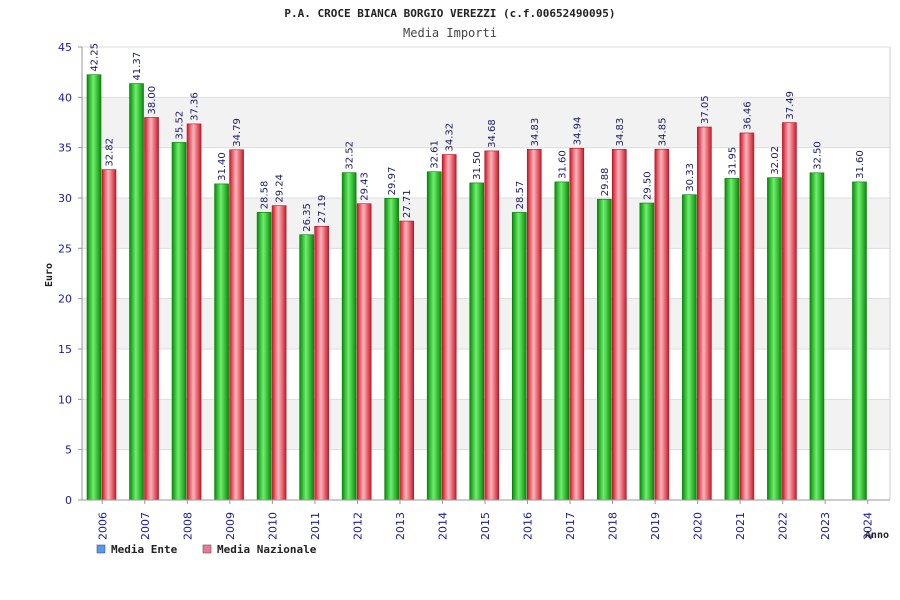  What do you see at coordinates (655, 526) in the screenshot?
I see `x-tick-label: 2019` at bounding box center [655, 526].